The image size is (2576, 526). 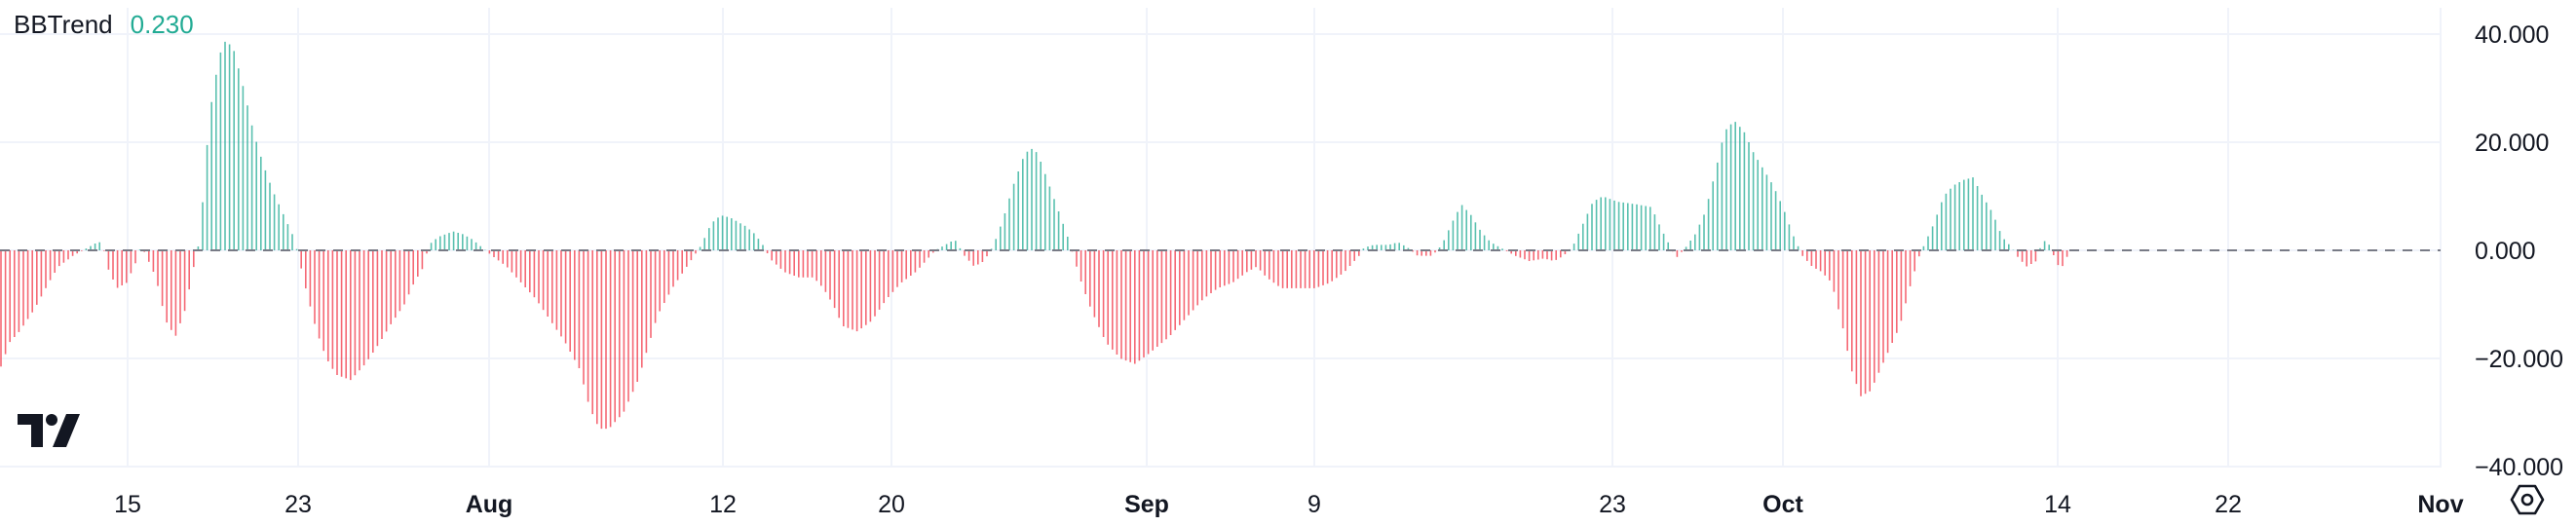 I want to click on x-tick-label: Aug, so click(x=489, y=504).